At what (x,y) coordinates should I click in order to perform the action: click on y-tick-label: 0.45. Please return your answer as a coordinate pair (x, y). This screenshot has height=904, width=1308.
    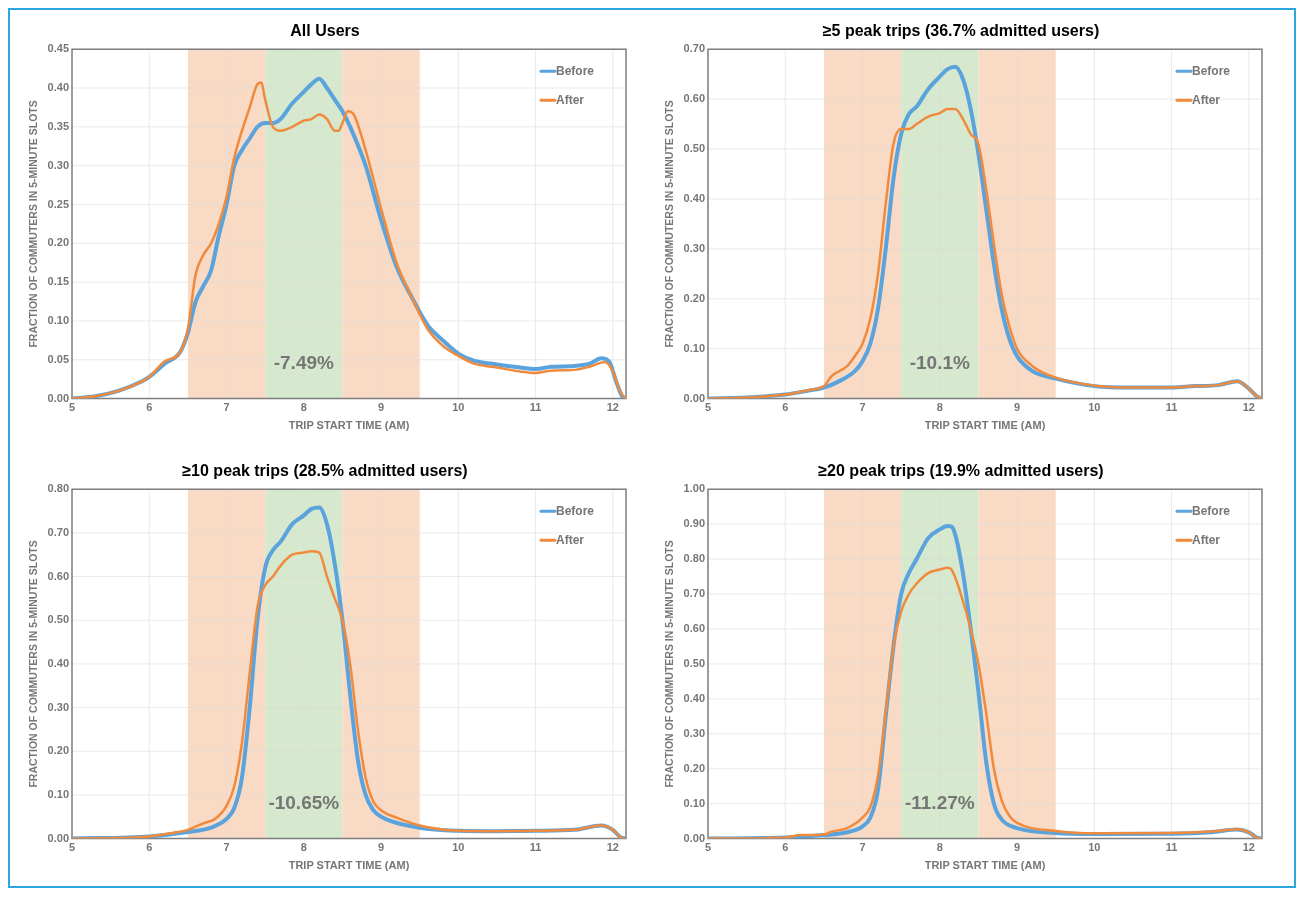
    Looking at the image, I should click on (58, 48).